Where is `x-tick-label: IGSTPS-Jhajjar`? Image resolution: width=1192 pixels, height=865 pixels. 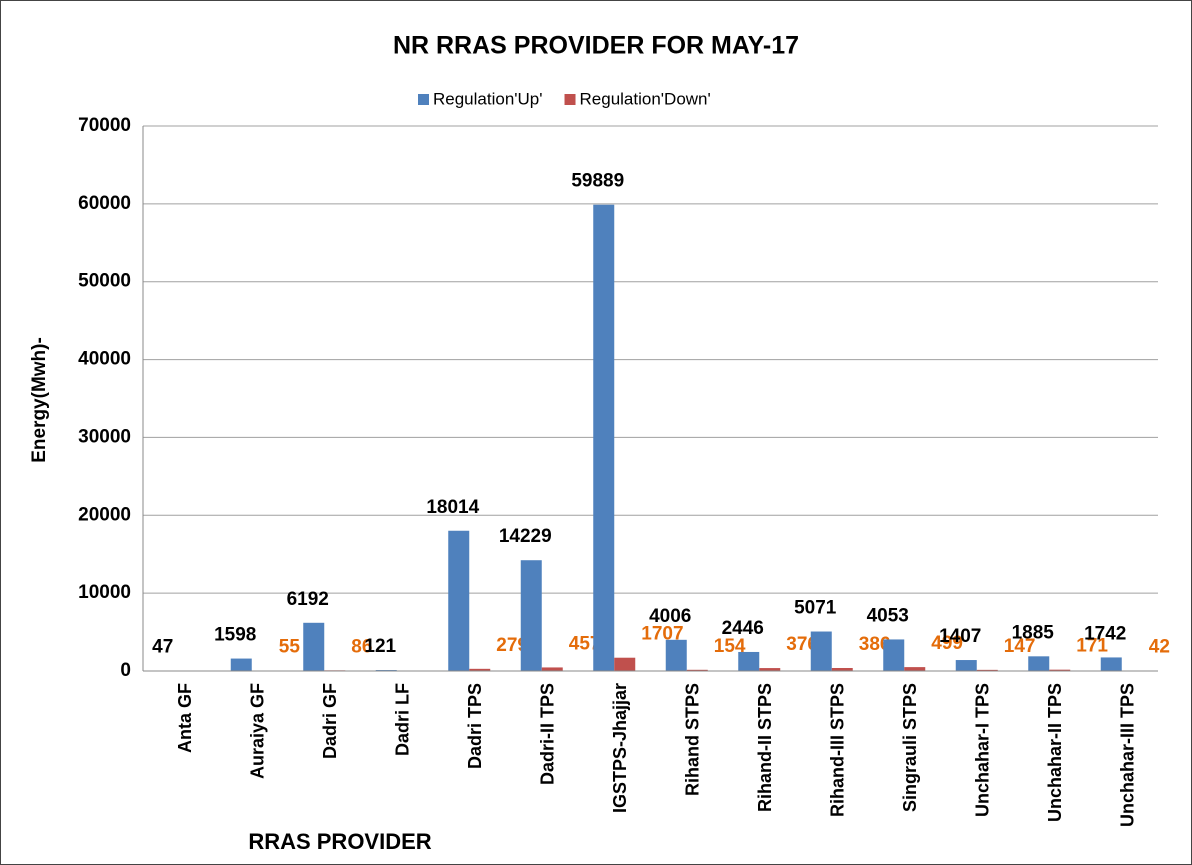 x-tick-label: IGSTPS-Jhajjar is located at coordinates (620, 748).